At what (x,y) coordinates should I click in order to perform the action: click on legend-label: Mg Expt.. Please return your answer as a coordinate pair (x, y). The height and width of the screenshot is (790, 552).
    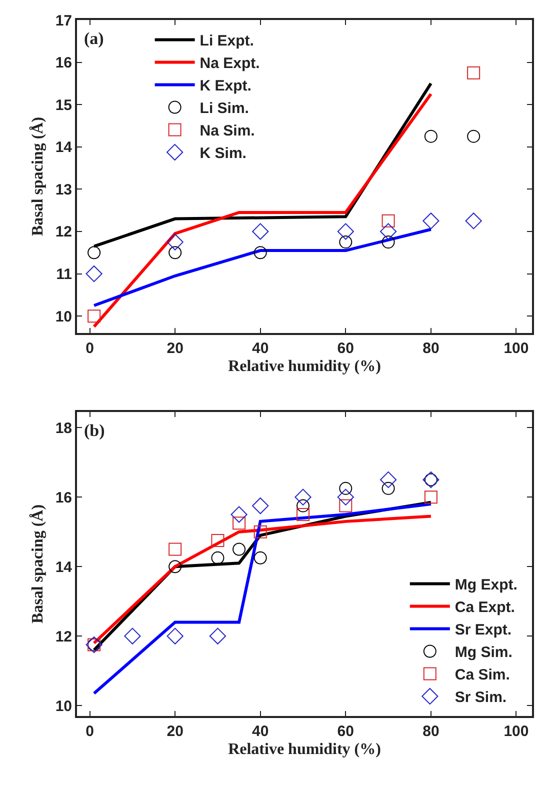
    Looking at the image, I should click on (486, 585).